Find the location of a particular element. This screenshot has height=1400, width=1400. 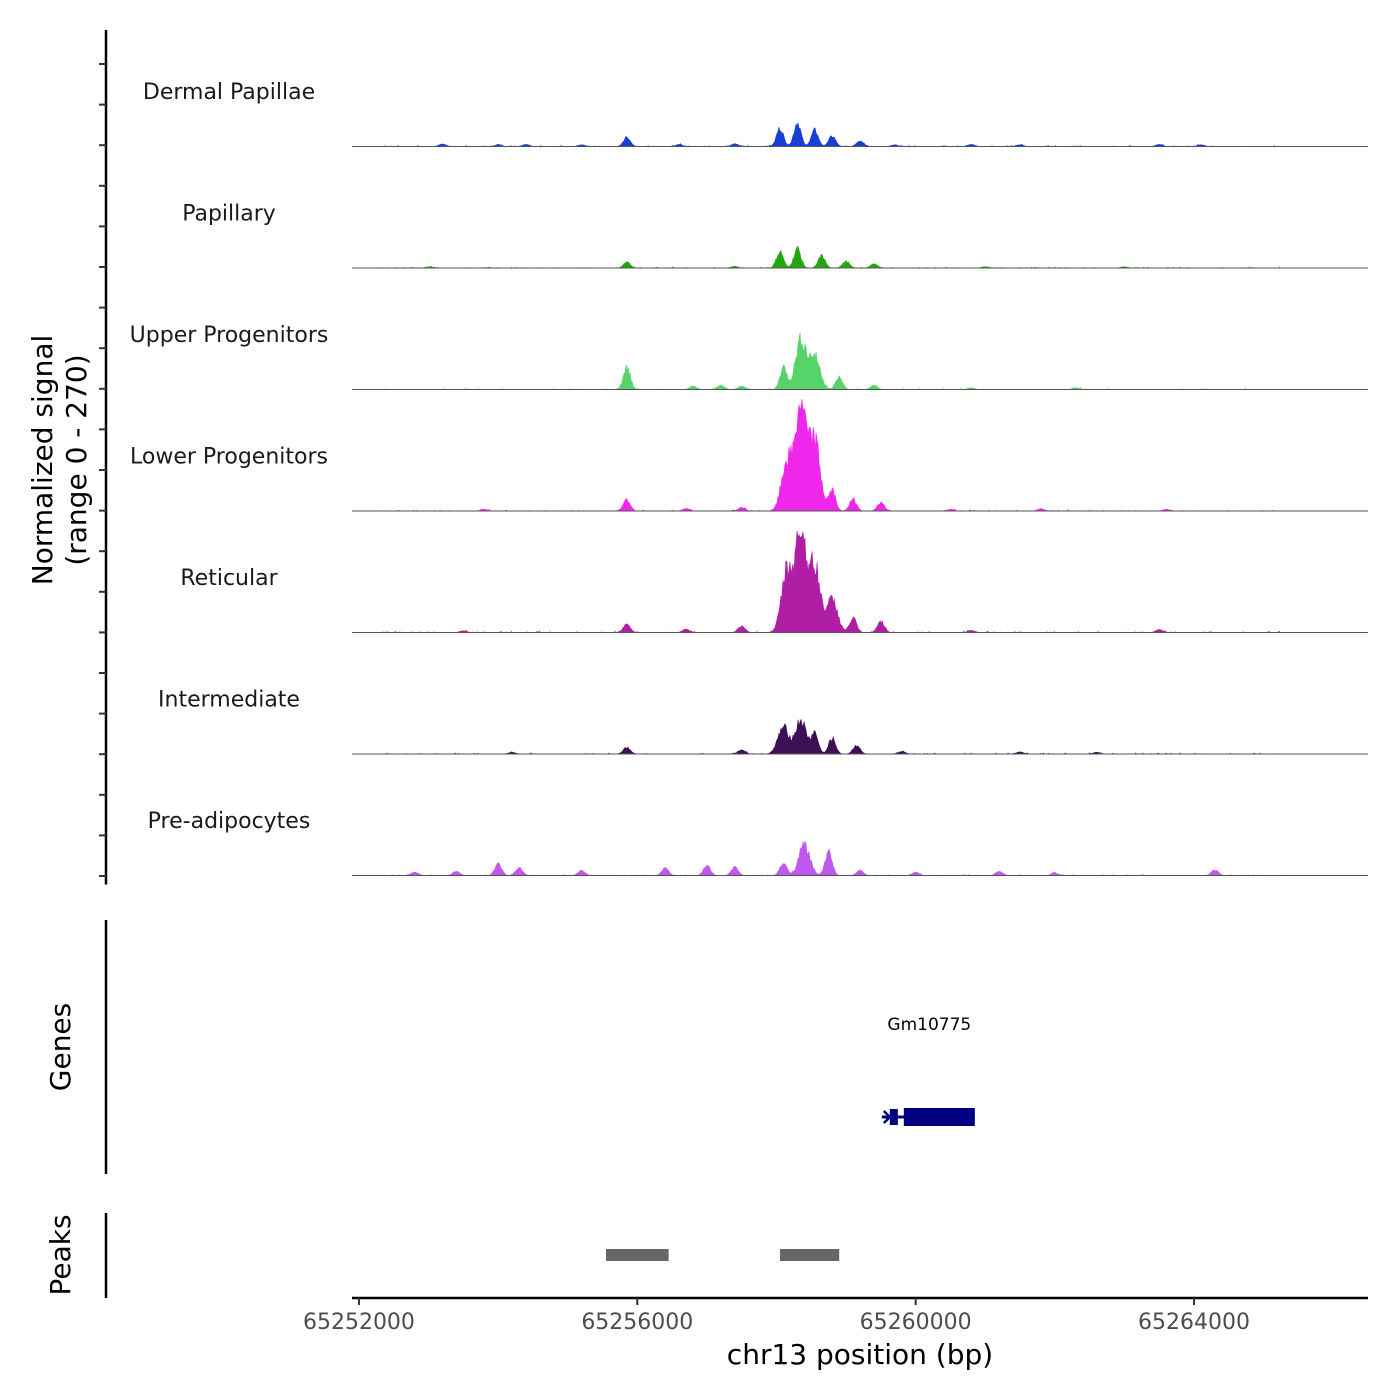

gene-strand-arrow is located at coordinates (887, 1117).